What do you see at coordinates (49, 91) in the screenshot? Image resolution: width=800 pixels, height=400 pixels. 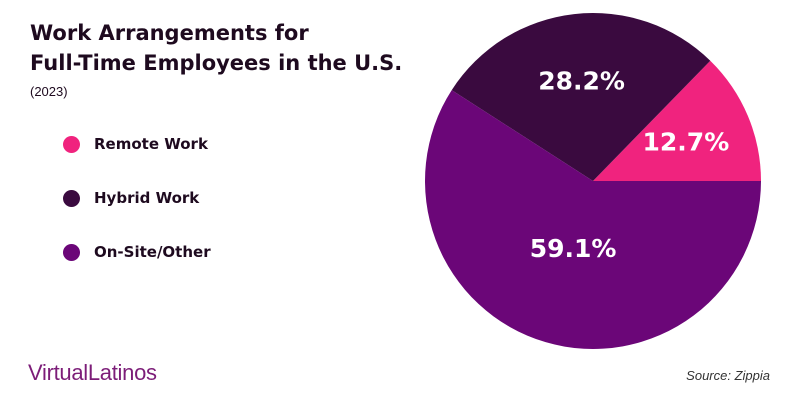 I see `chart-subtitle: (2023)` at bounding box center [49, 91].